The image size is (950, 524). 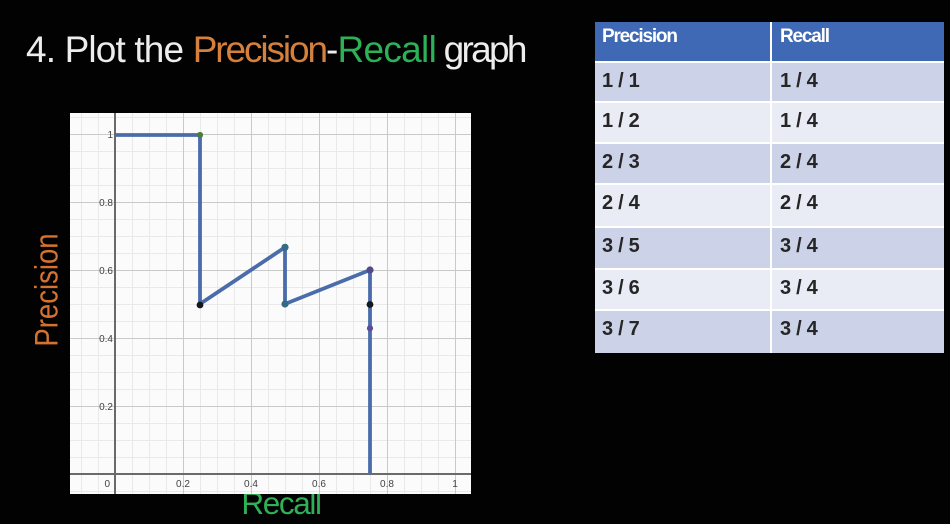 I want to click on svg-text: 0, so click(x=107, y=484).